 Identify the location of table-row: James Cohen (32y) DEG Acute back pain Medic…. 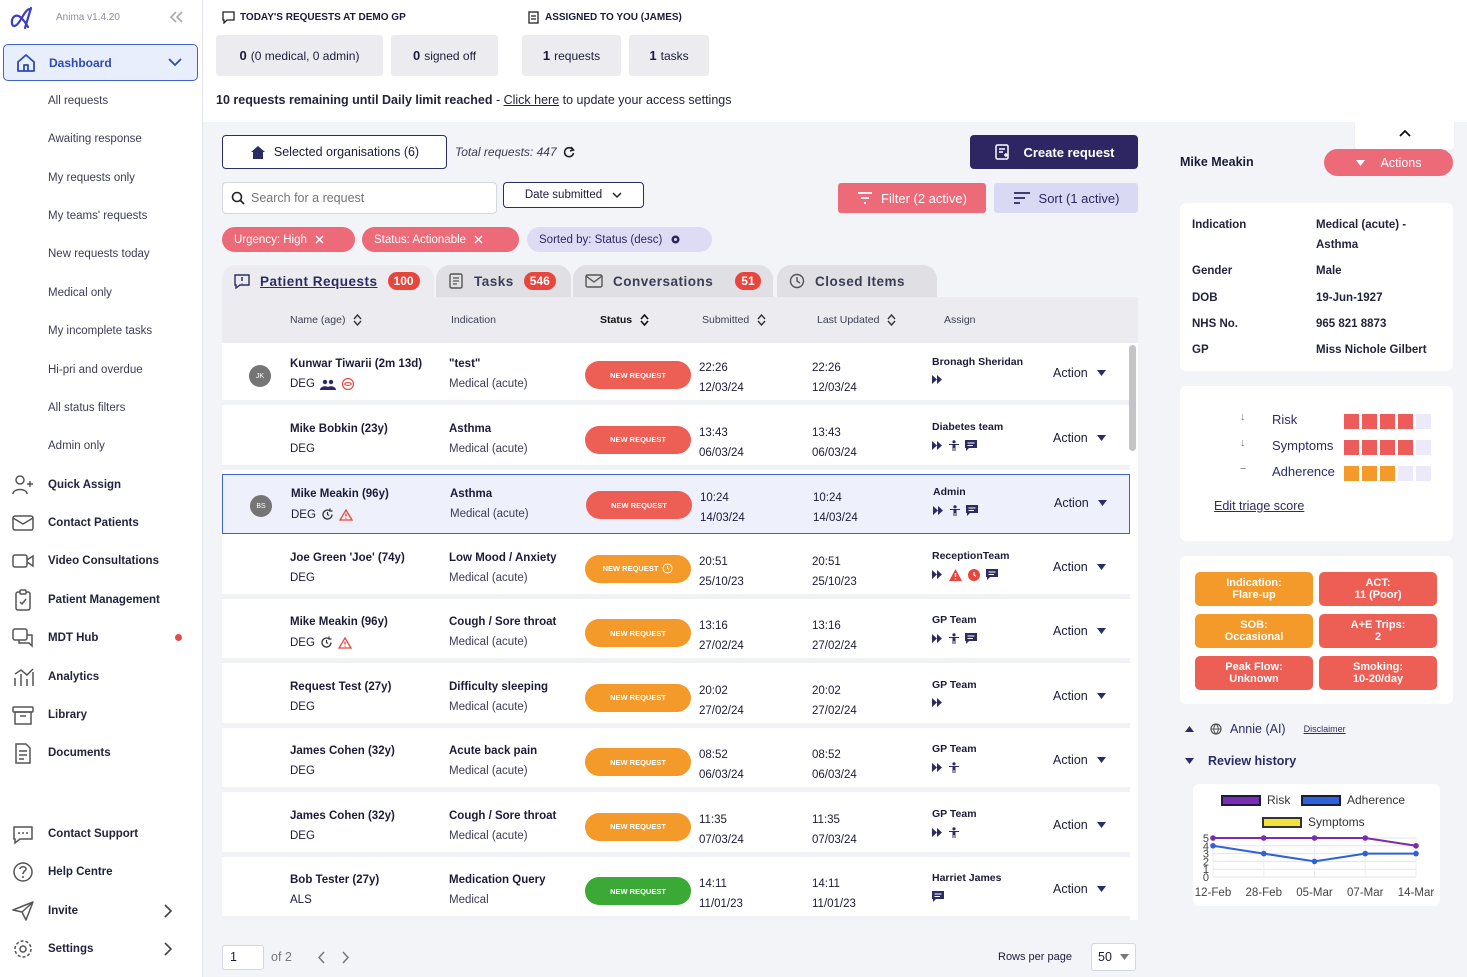
(676, 762).